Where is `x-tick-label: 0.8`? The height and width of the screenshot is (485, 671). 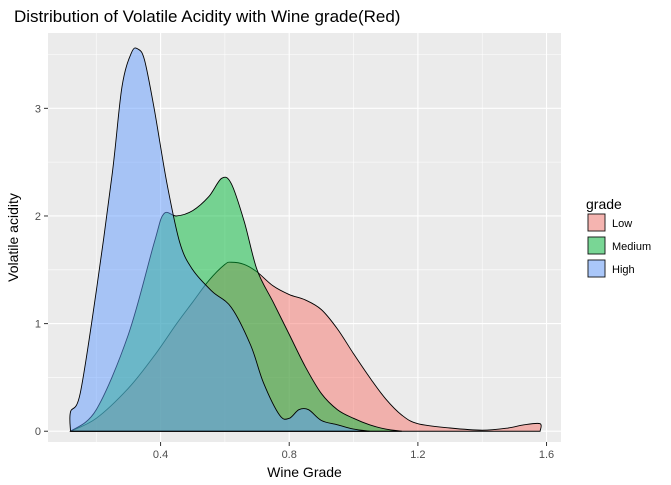
x-tick-label: 0.8 is located at coordinates (289, 455).